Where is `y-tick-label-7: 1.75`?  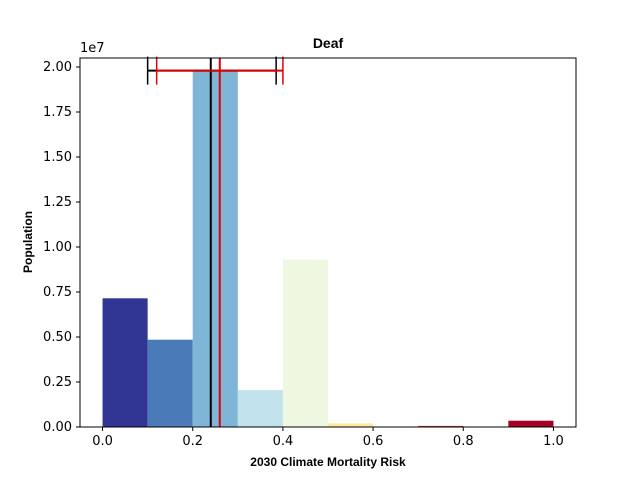
y-tick-label-7: 1.75 is located at coordinates (57, 112).